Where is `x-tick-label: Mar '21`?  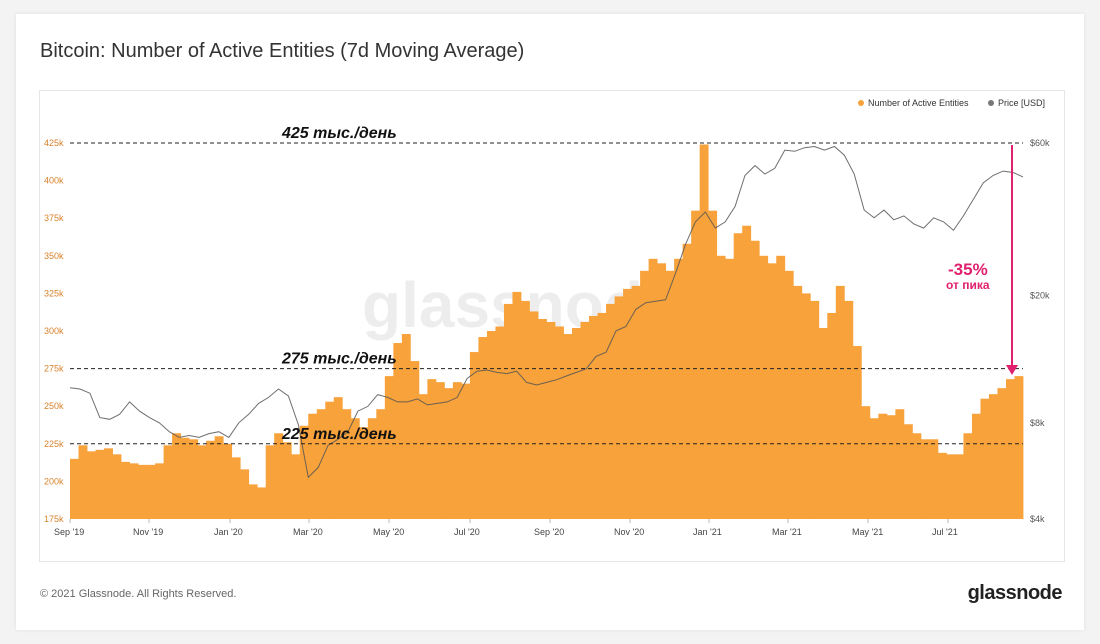 x-tick-label: Mar '21 is located at coordinates (787, 532).